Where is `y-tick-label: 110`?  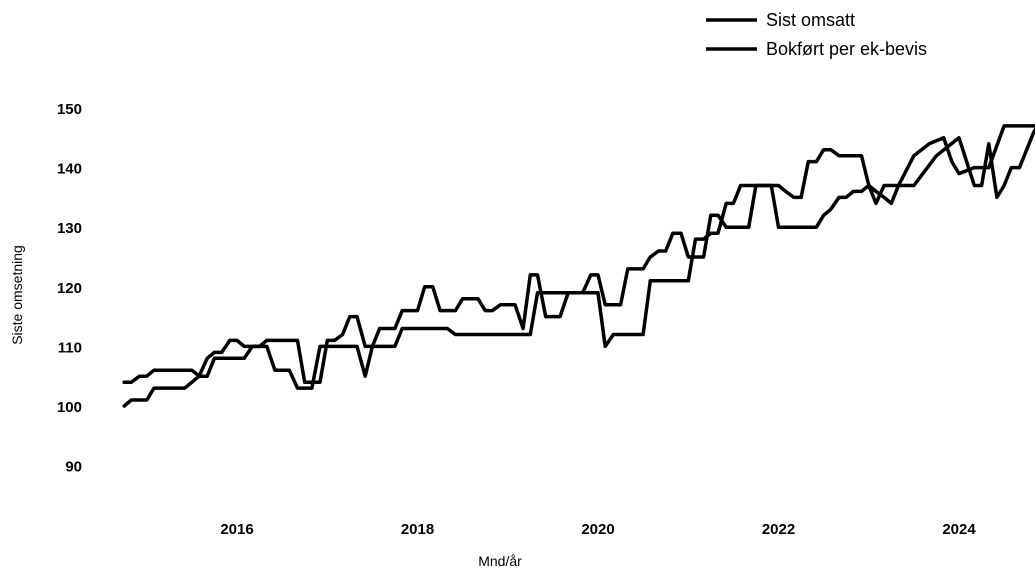
y-tick-label: 110 is located at coordinates (70, 347).